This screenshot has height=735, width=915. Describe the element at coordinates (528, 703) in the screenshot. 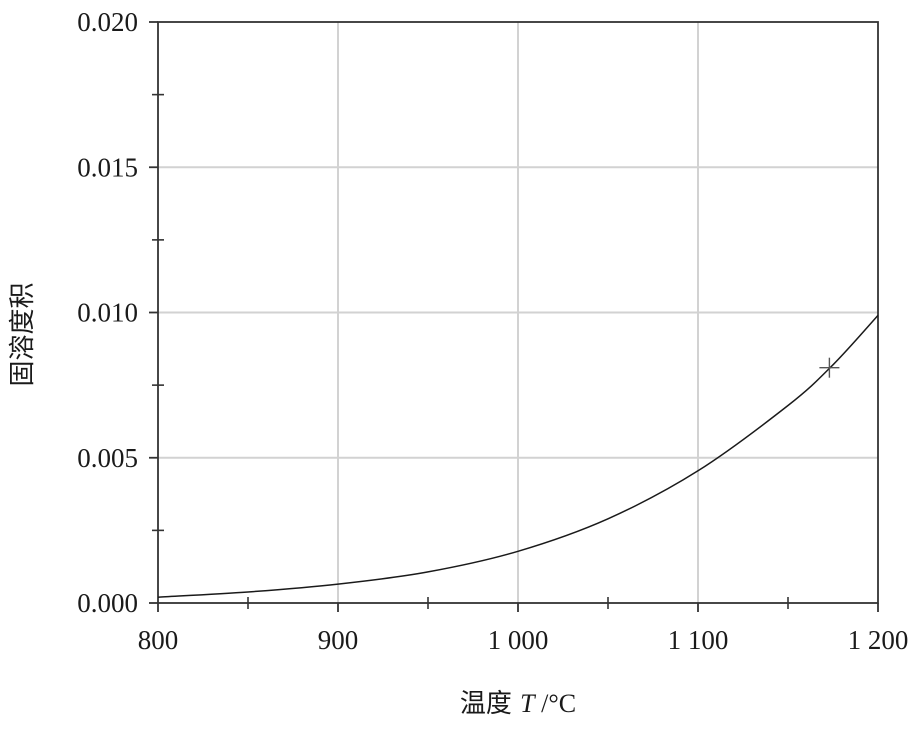

I see `x-axis-title-symbol: T` at that location.